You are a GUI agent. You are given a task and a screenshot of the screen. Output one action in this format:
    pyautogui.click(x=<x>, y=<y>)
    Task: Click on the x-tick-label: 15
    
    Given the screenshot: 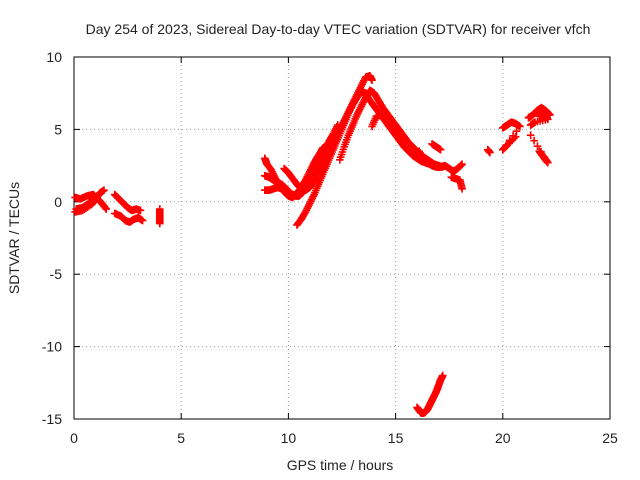 What is the action you would take?
    pyautogui.click(x=396, y=438)
    